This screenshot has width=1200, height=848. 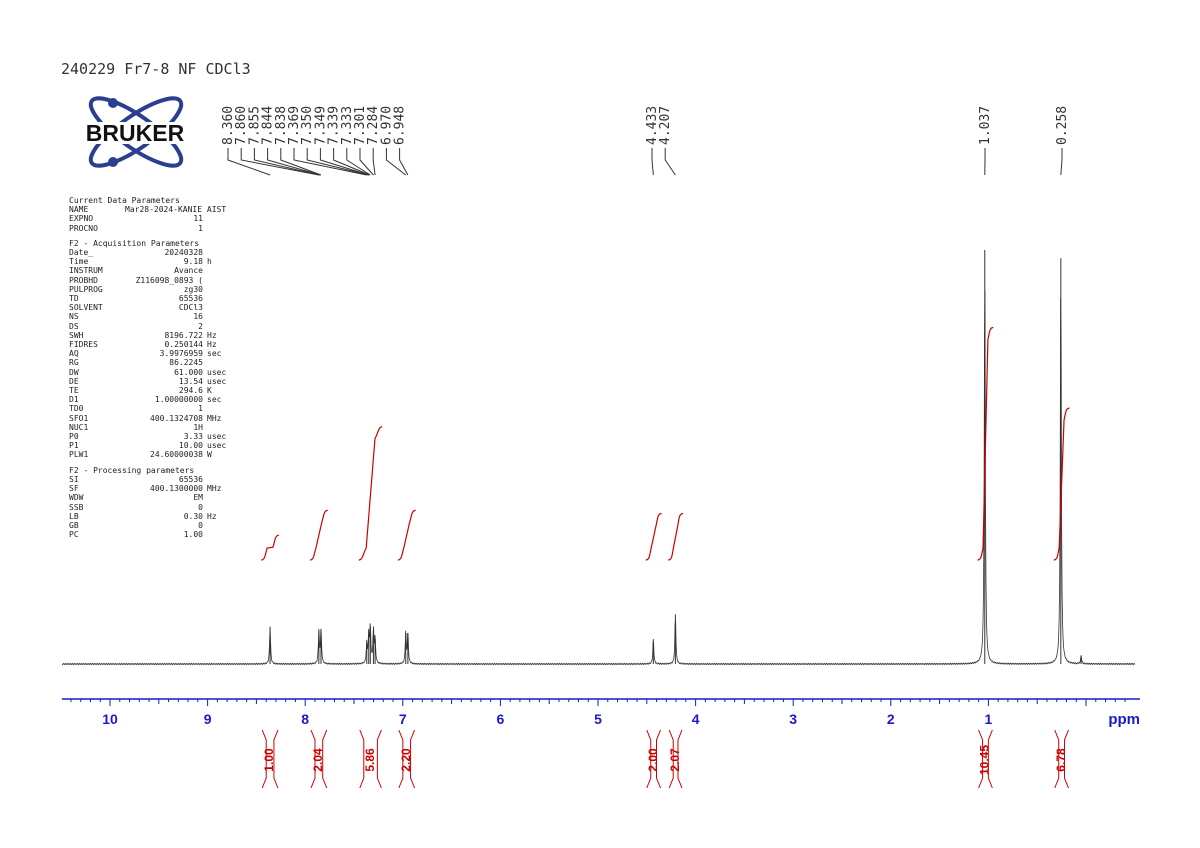 What do you see at coordinates (110, 719) in the screenshot?
I see `x-tick-label: 10` at bounding box center [110, 719].